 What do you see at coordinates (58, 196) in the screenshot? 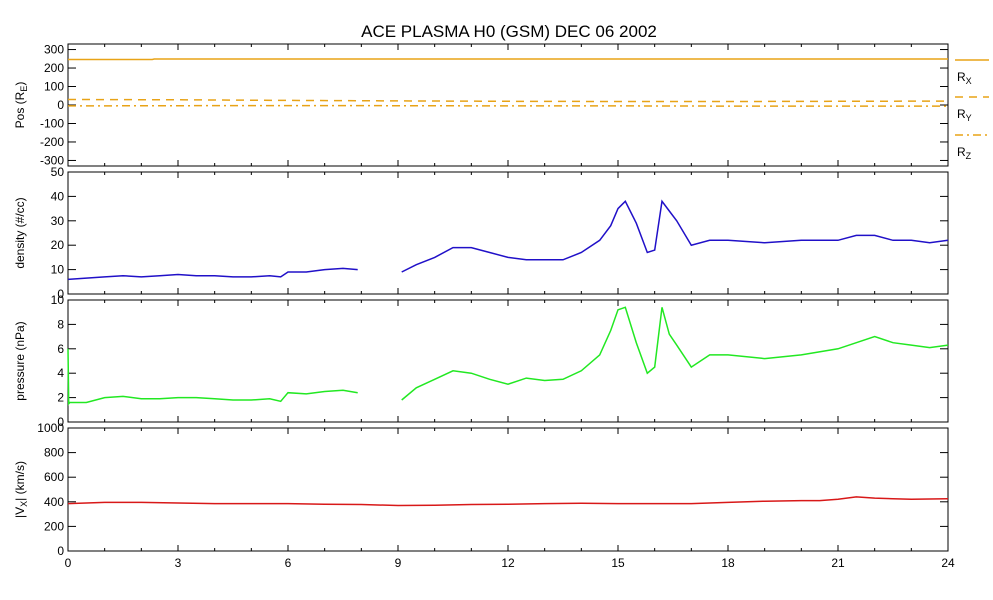
I see `density-ytick-label: 40` at bounding box center [58, 196].